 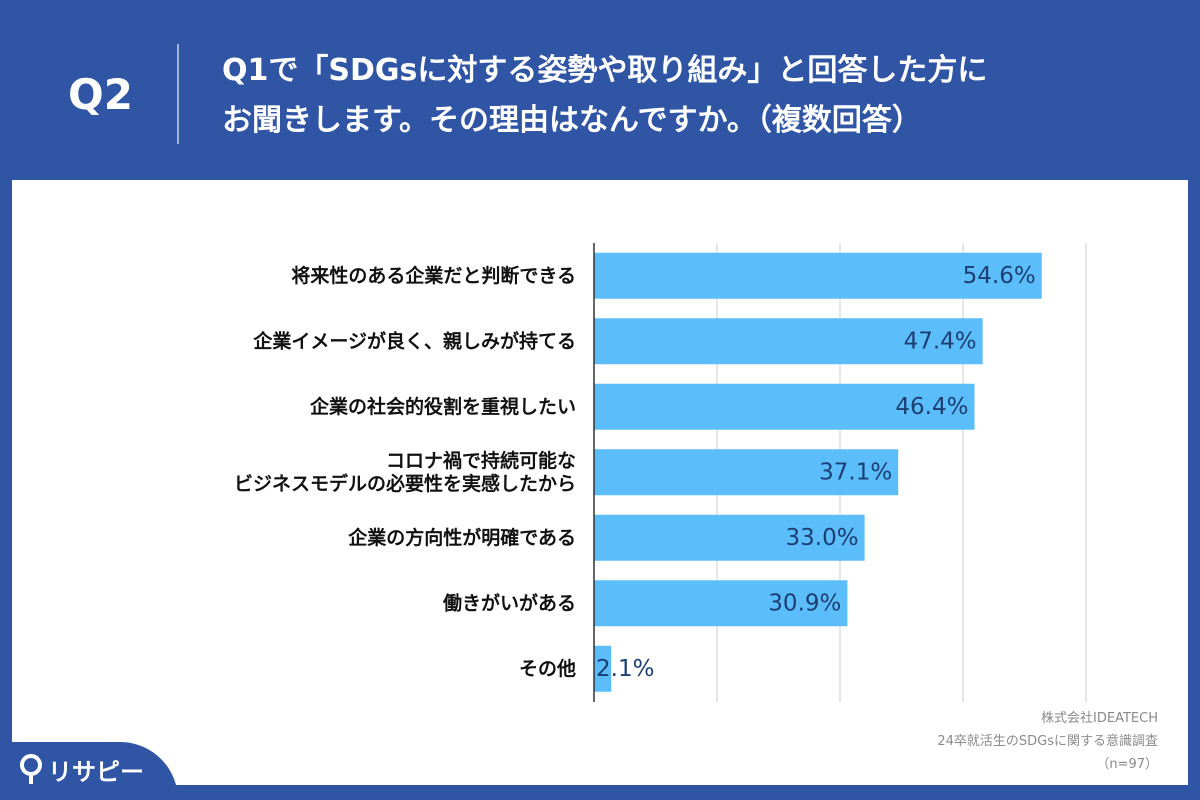 I want to click on header-divider, so click(x=178, y=94).